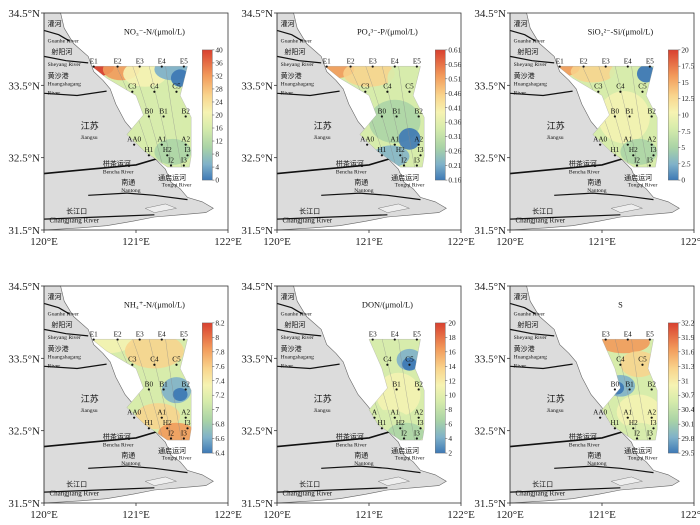 The image size is (700, 525). What do you see at coordinates (219, 62) in the screenshot?
I see `colorbar-tick-label: 36` at bounding box center [219, 62].